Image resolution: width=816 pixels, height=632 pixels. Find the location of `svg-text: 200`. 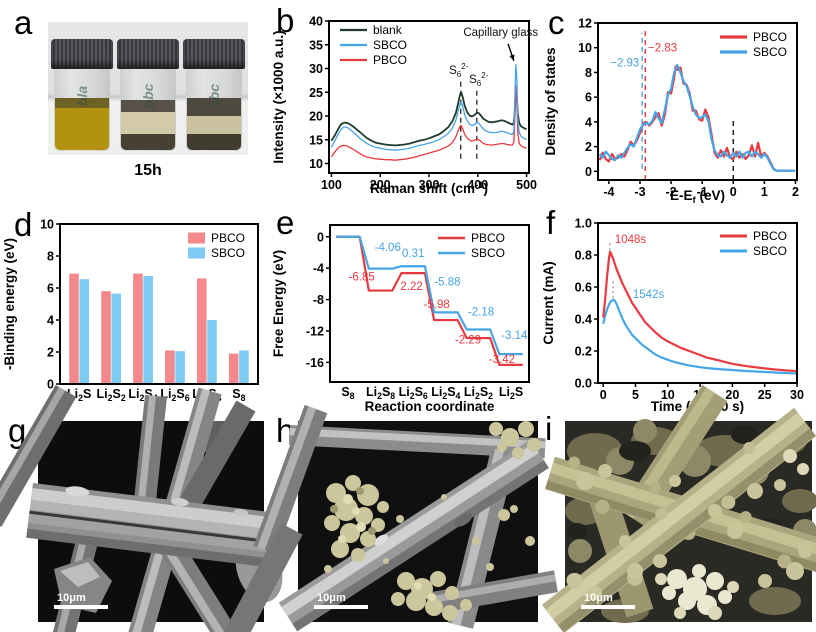

svg-text: 200 is located at coordinates (380, 185).